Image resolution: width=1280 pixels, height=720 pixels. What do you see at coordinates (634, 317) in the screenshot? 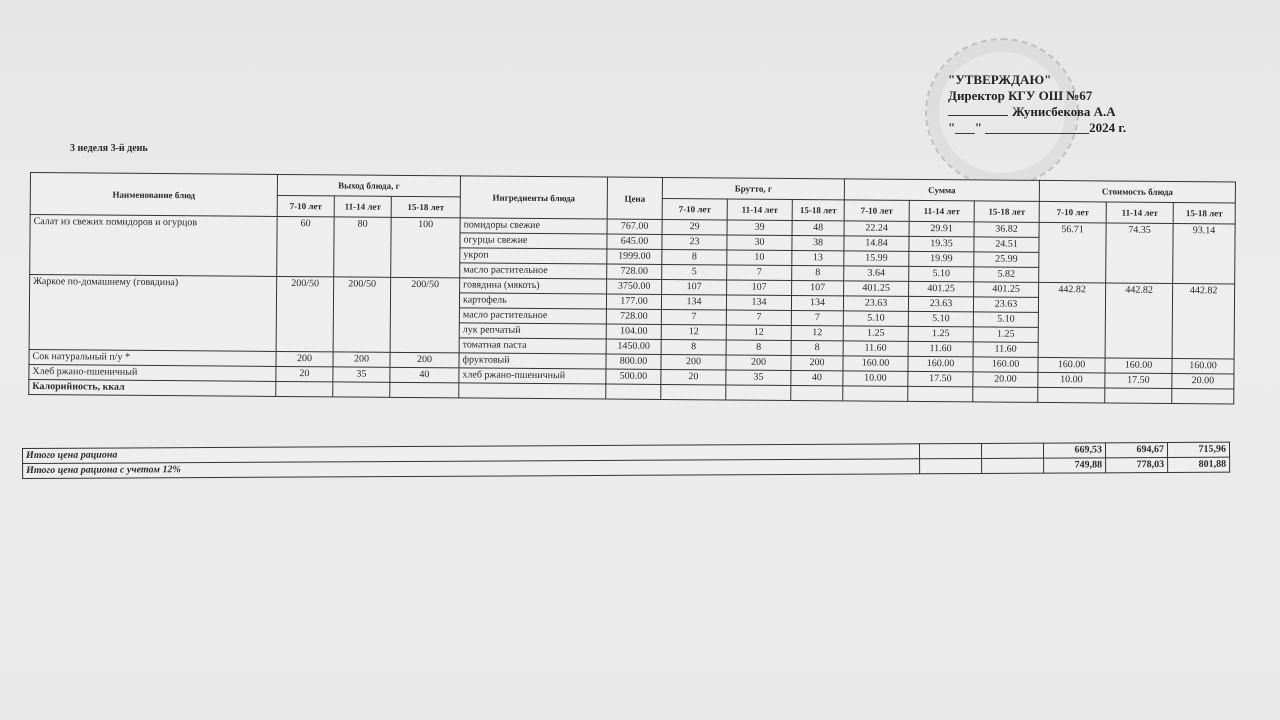
I see `ingredient-price: 728.00` at bounding box center [634, 317].